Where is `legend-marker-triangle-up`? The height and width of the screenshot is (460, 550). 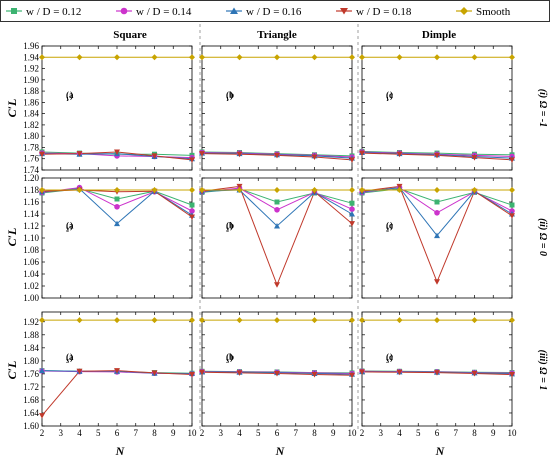 legend-marker-triangle-up is located at coordinates (234, 10).